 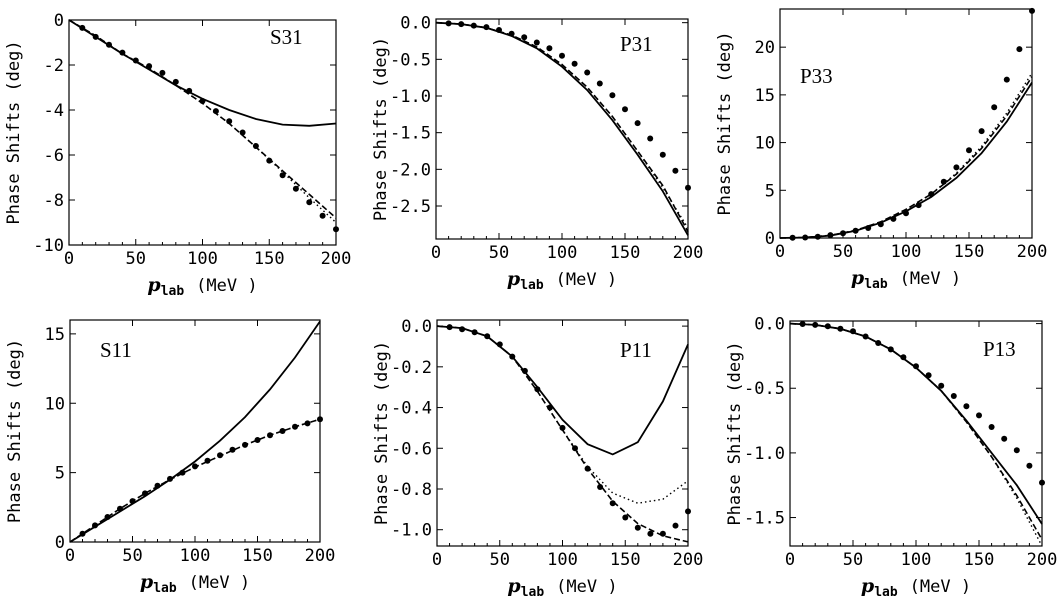 What do you see at coordinates (636, 350) in the screenshot?
I see `partial-wave-label: P11` at bounding box center [636, 350].